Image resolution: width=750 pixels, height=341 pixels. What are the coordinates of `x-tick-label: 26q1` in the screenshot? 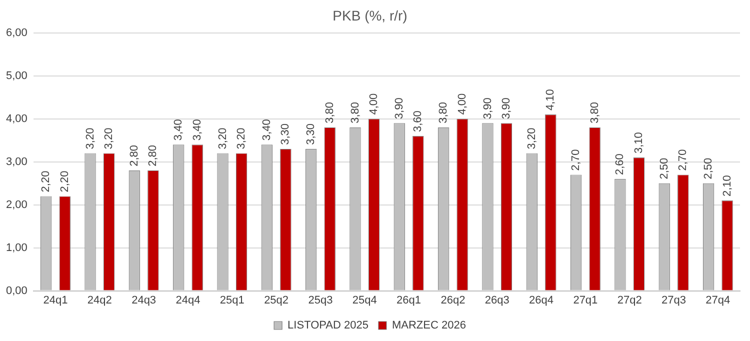 It's located at (409, 300).